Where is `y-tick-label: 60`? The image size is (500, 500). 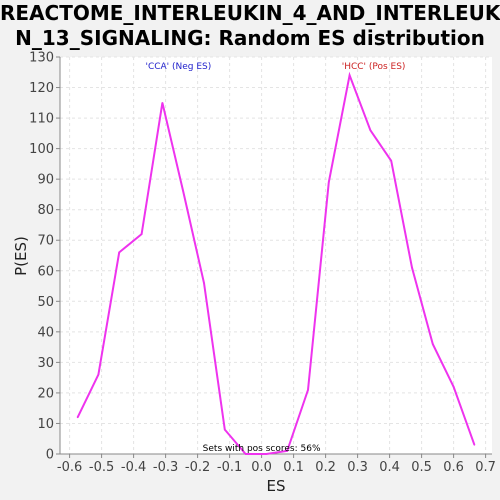
y-tick-label: 60 is located at coordinates (45, 271).